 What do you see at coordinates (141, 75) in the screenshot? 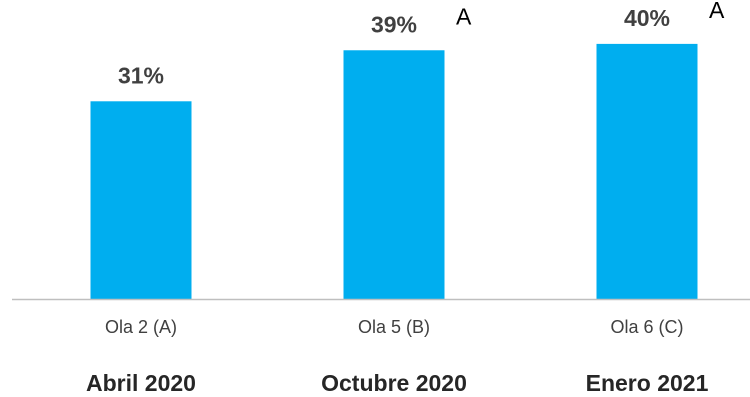
I see `data-label: 31%` at bounding box center [141, 75].